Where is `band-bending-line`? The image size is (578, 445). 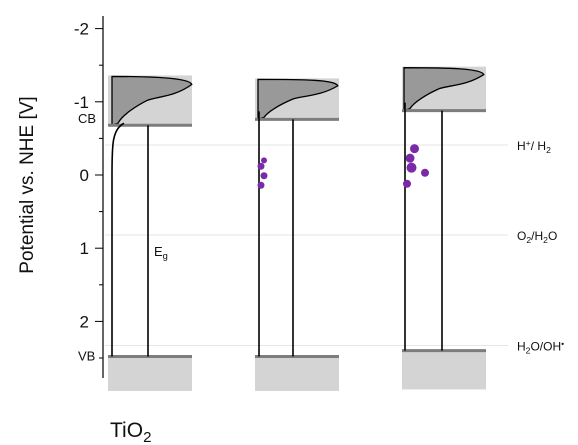 band-bending-line is located at coordinates (118, 239).